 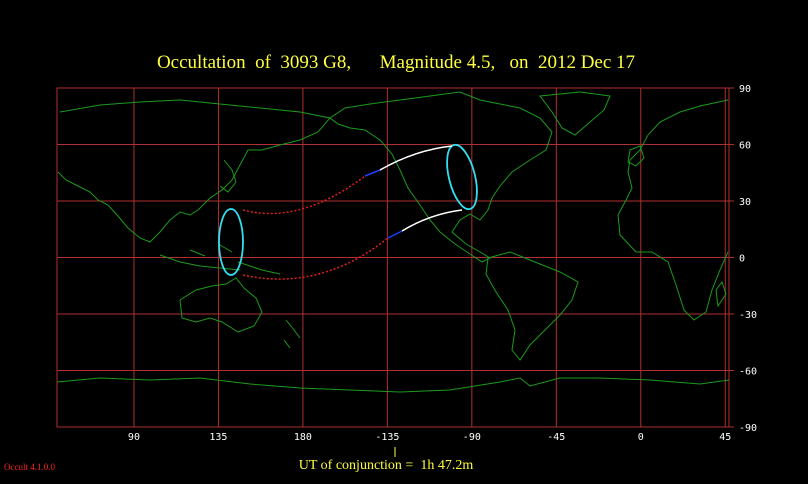 What do you see at coordinates (742, 259) in the screenshot?
I see `y-tick-label: 0` at bounding box center [742, 259].